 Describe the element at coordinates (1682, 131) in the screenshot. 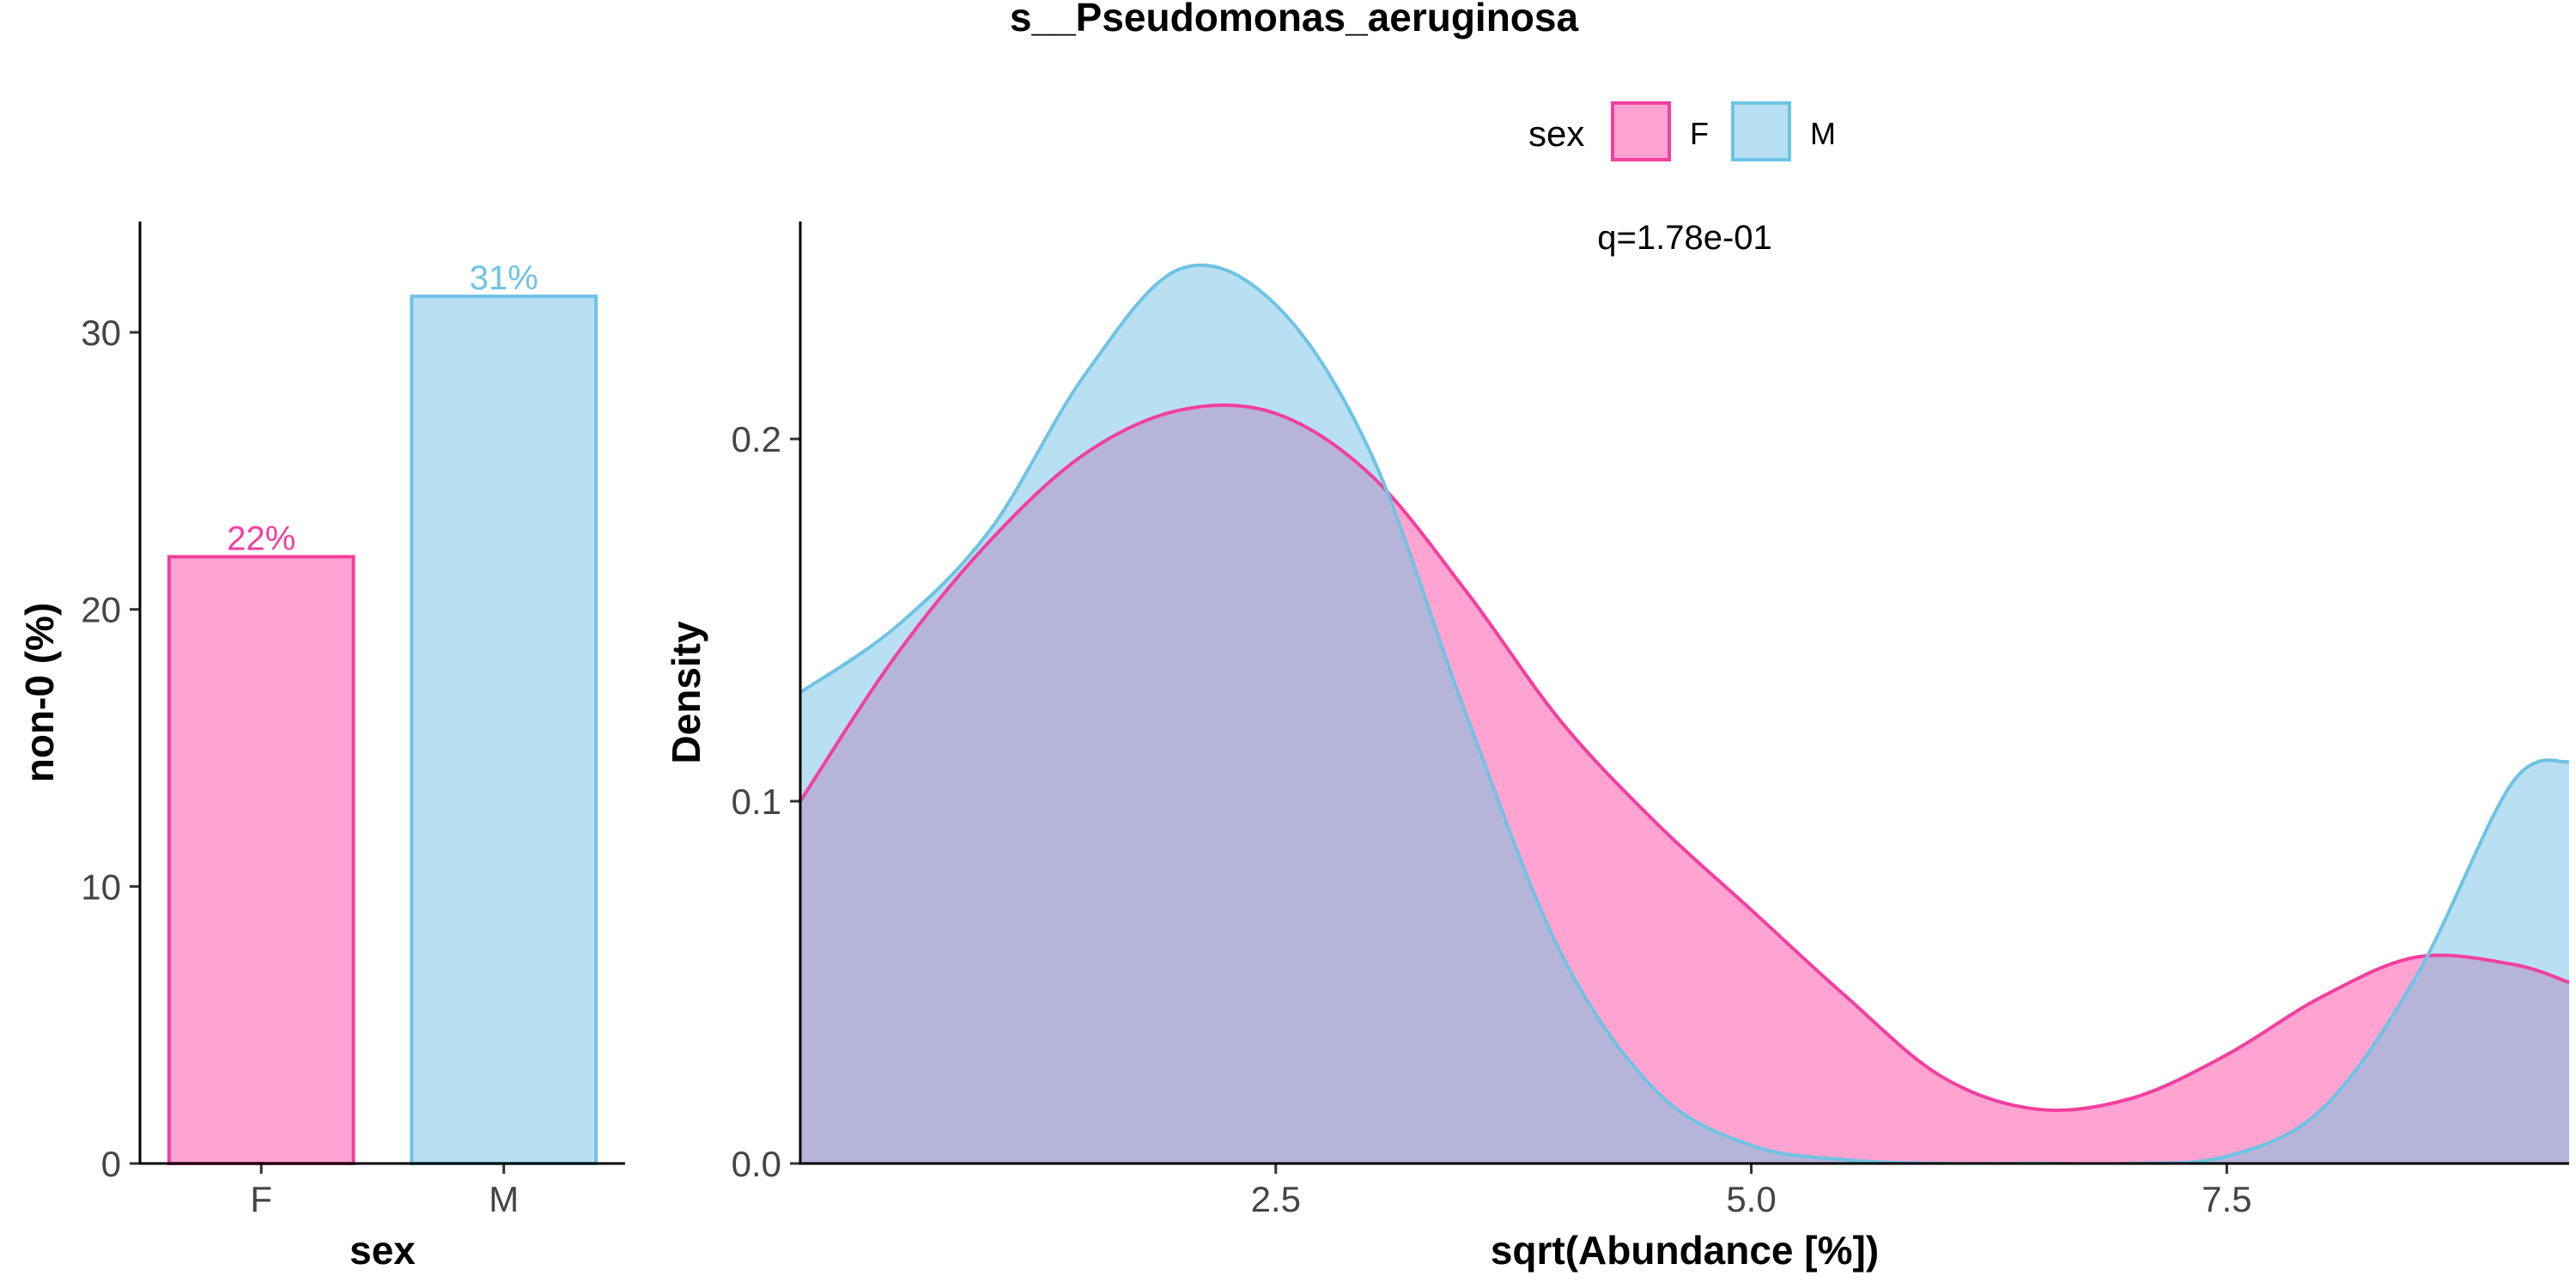

I see `legend: sex F M` at that location.